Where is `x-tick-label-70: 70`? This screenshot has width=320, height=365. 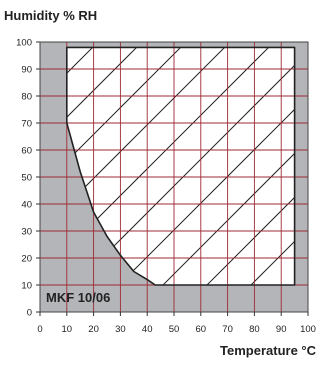 x-tick-label-70: 70 is located at coordinates (227, 329).